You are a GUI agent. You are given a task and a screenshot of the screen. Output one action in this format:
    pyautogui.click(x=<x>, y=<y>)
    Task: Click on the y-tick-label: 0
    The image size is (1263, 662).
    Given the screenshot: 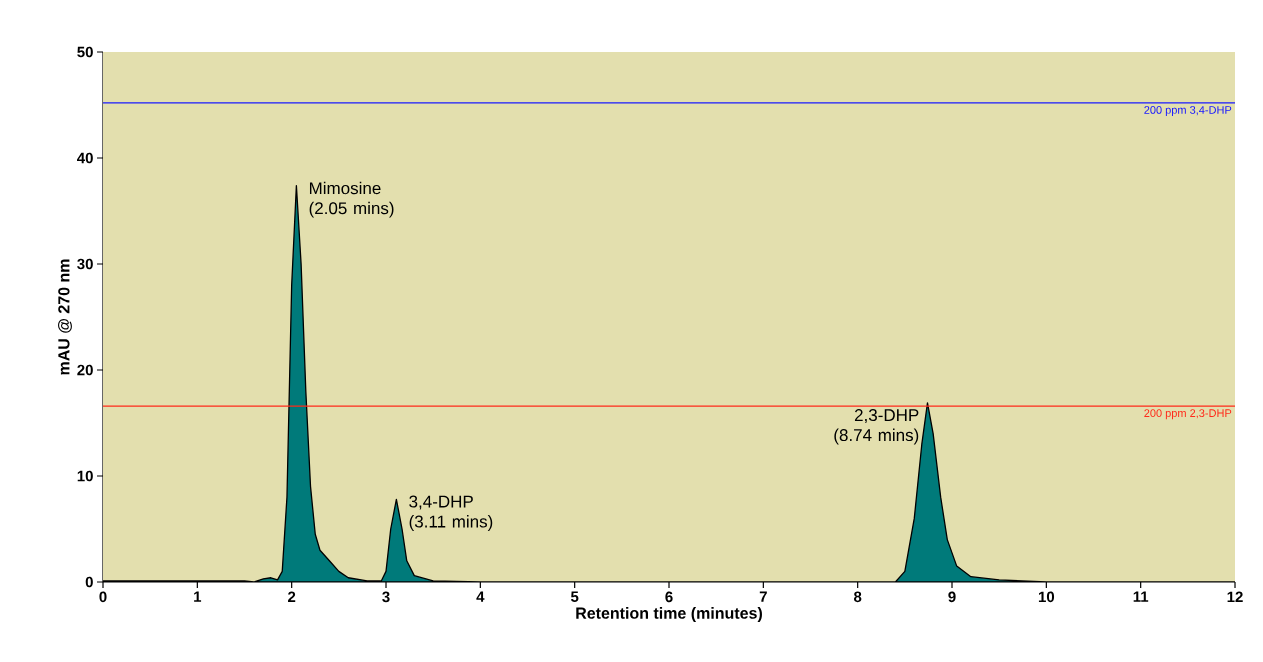 What is the action you would take?
    pyautogui.click(x=89, y=582)
    